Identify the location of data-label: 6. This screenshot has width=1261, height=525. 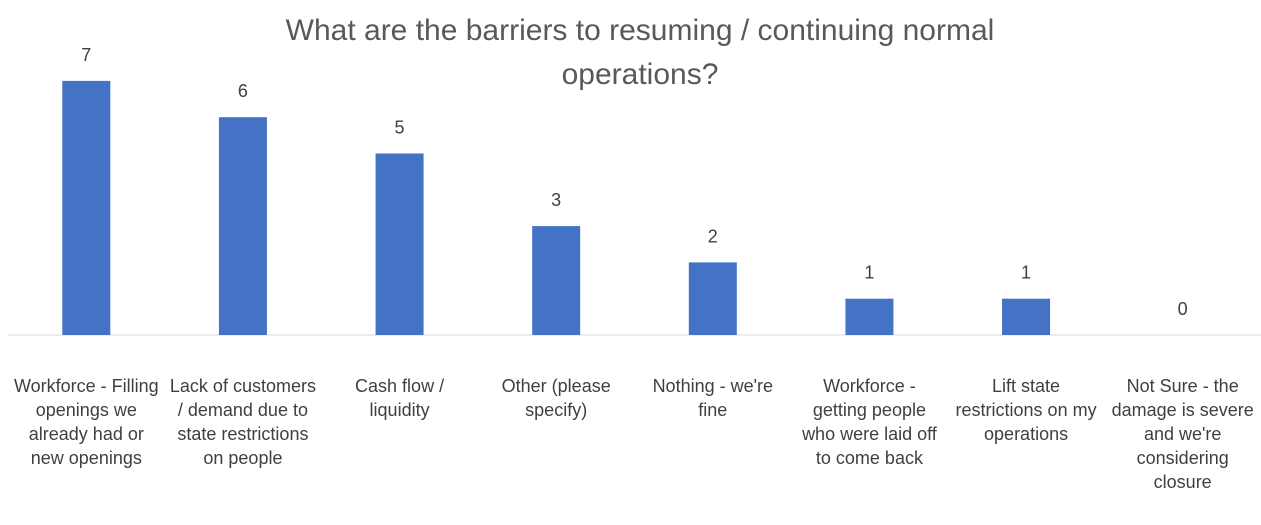
(243, 91).